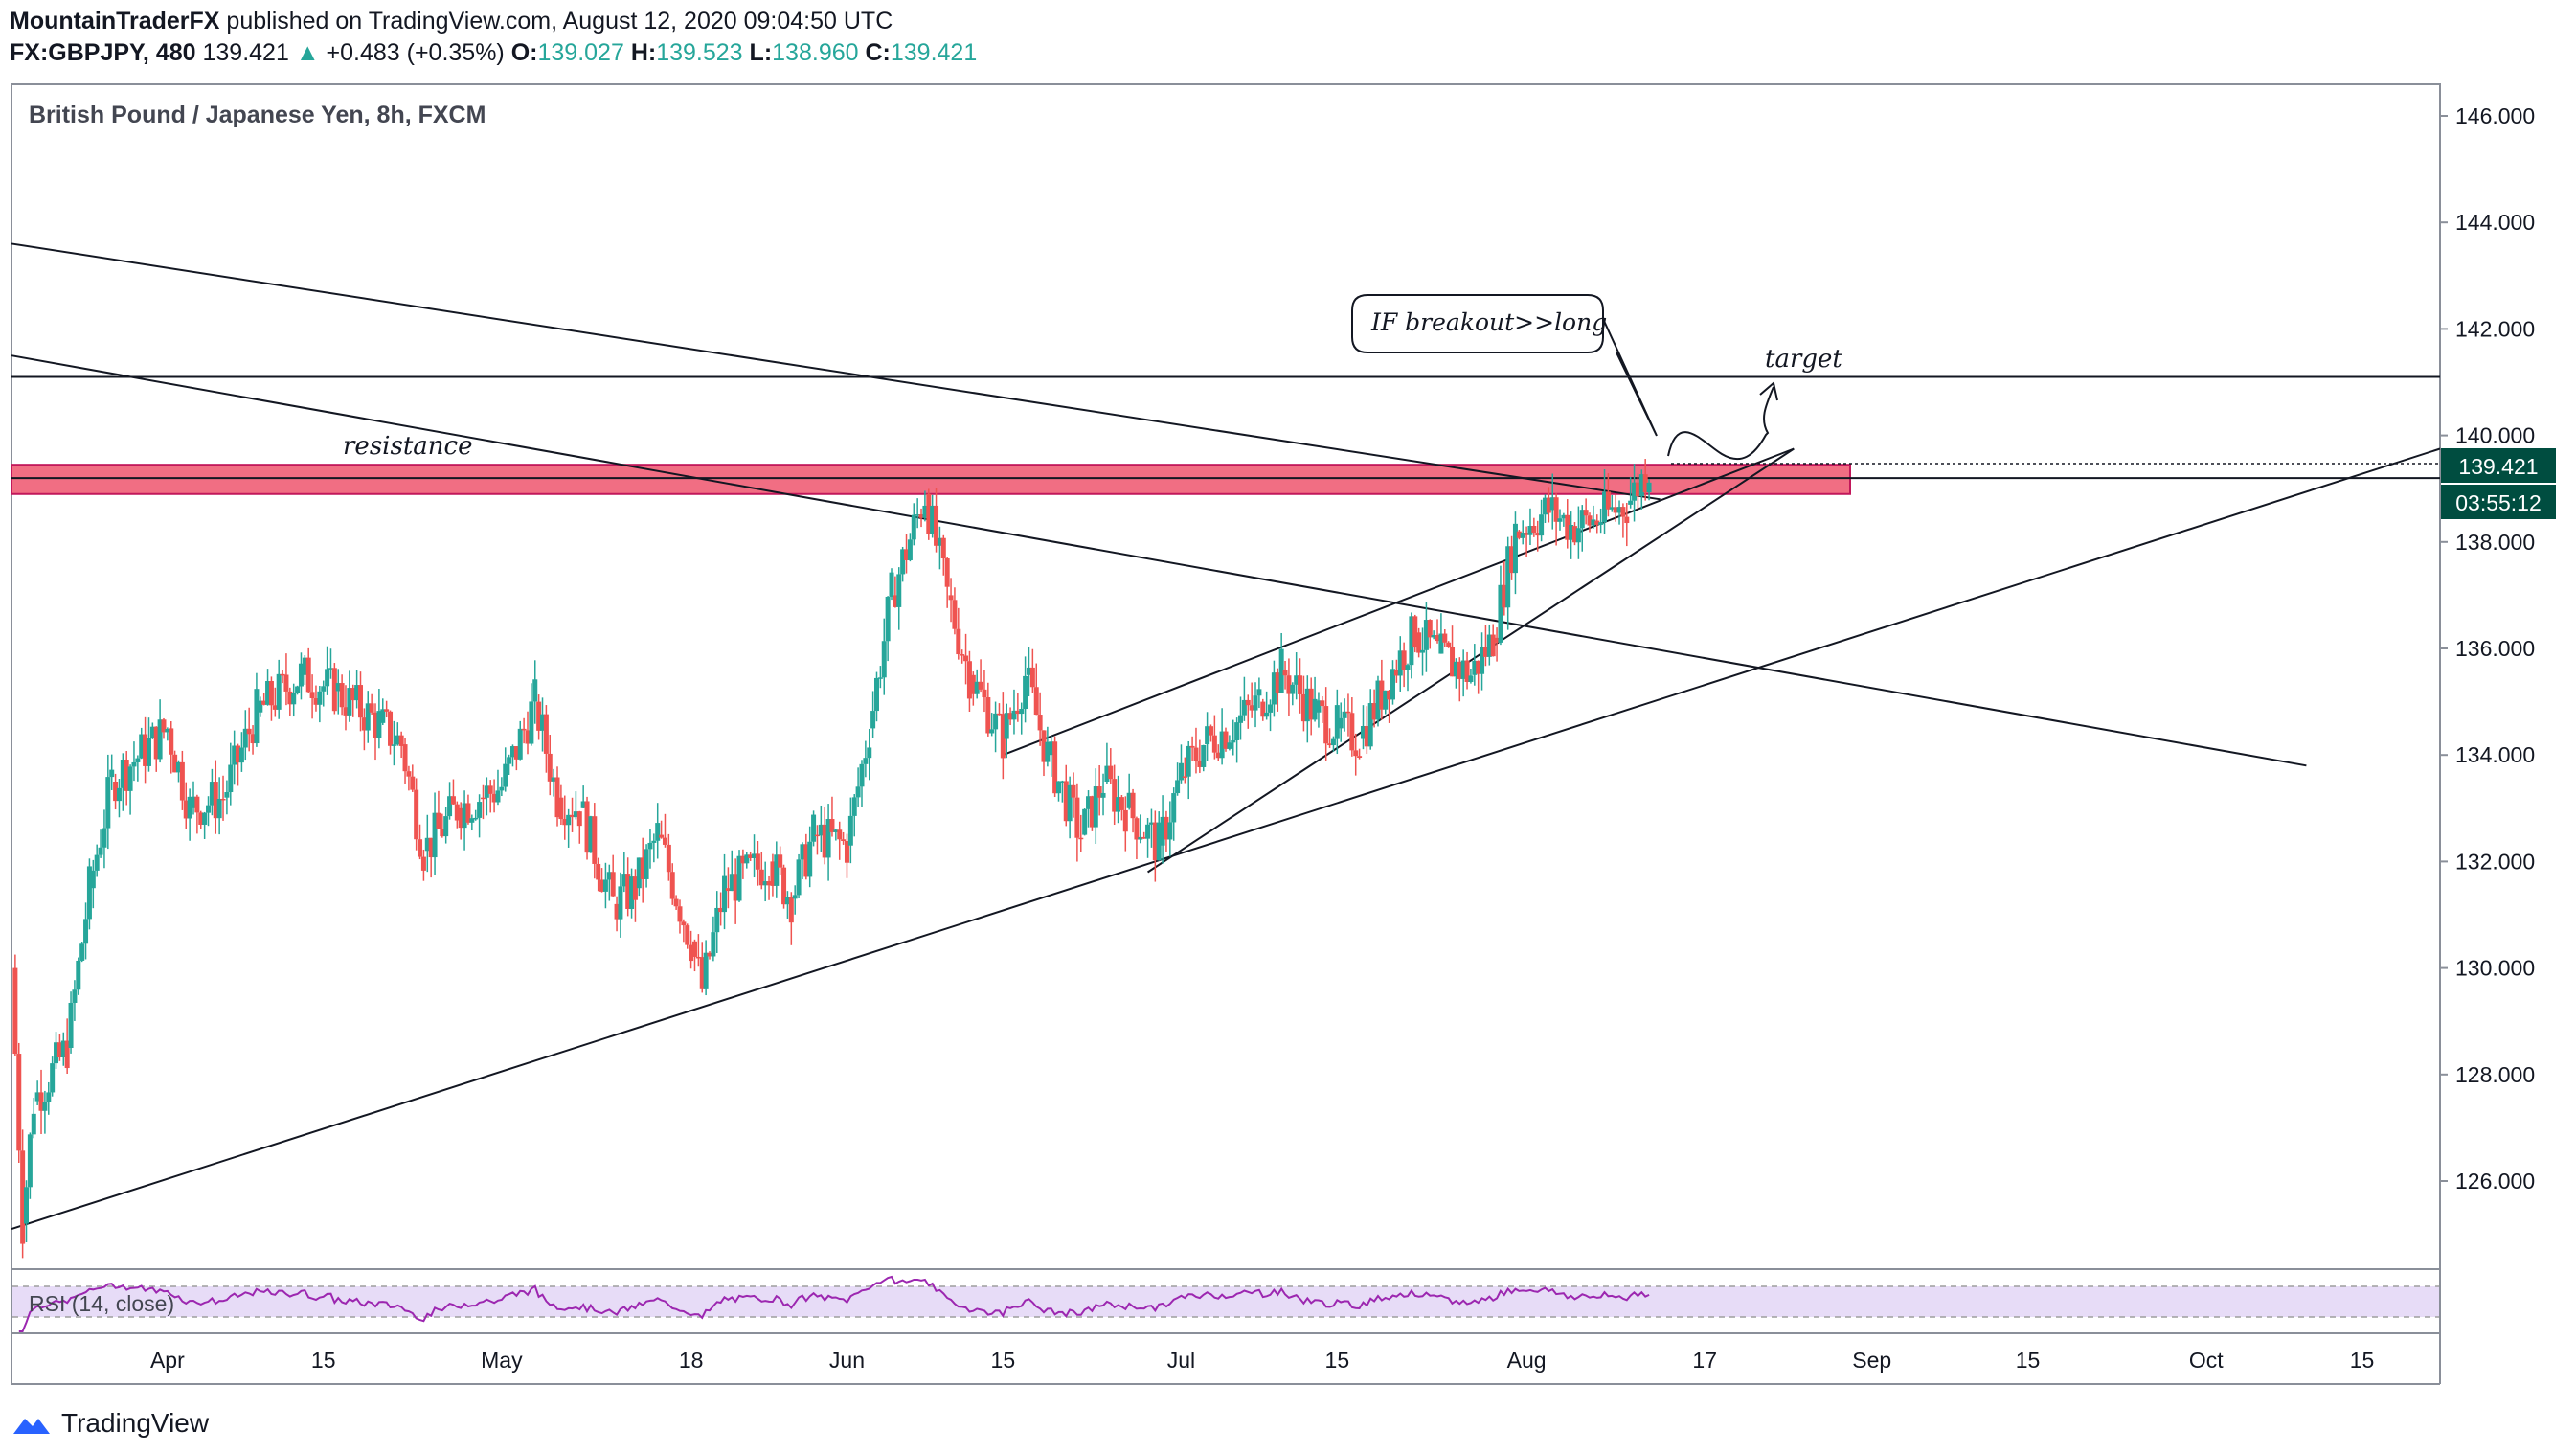 Image resolution: width=2576 pixels, height=1454 pixels. Describe the element at coordinates (1337, 1361) in the screenshot. I see `time-label: 15` at that location.